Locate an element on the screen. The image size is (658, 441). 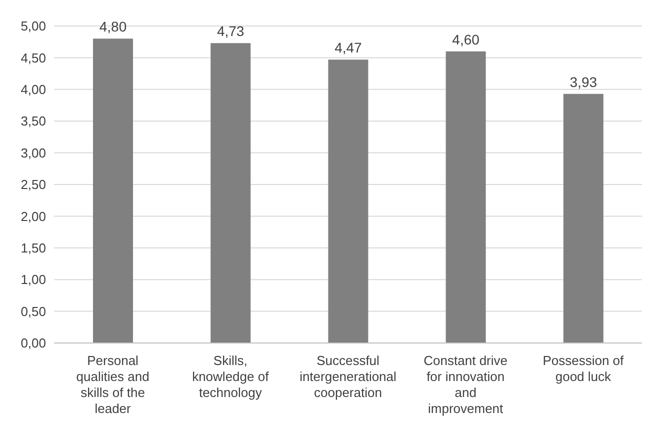
data-label: 4,47 is located at coordinates (348, 48).